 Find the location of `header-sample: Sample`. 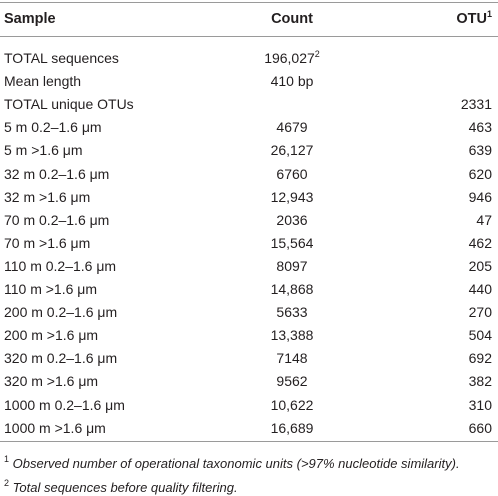

header-sample: Sample is located at coordinates (30, 19).